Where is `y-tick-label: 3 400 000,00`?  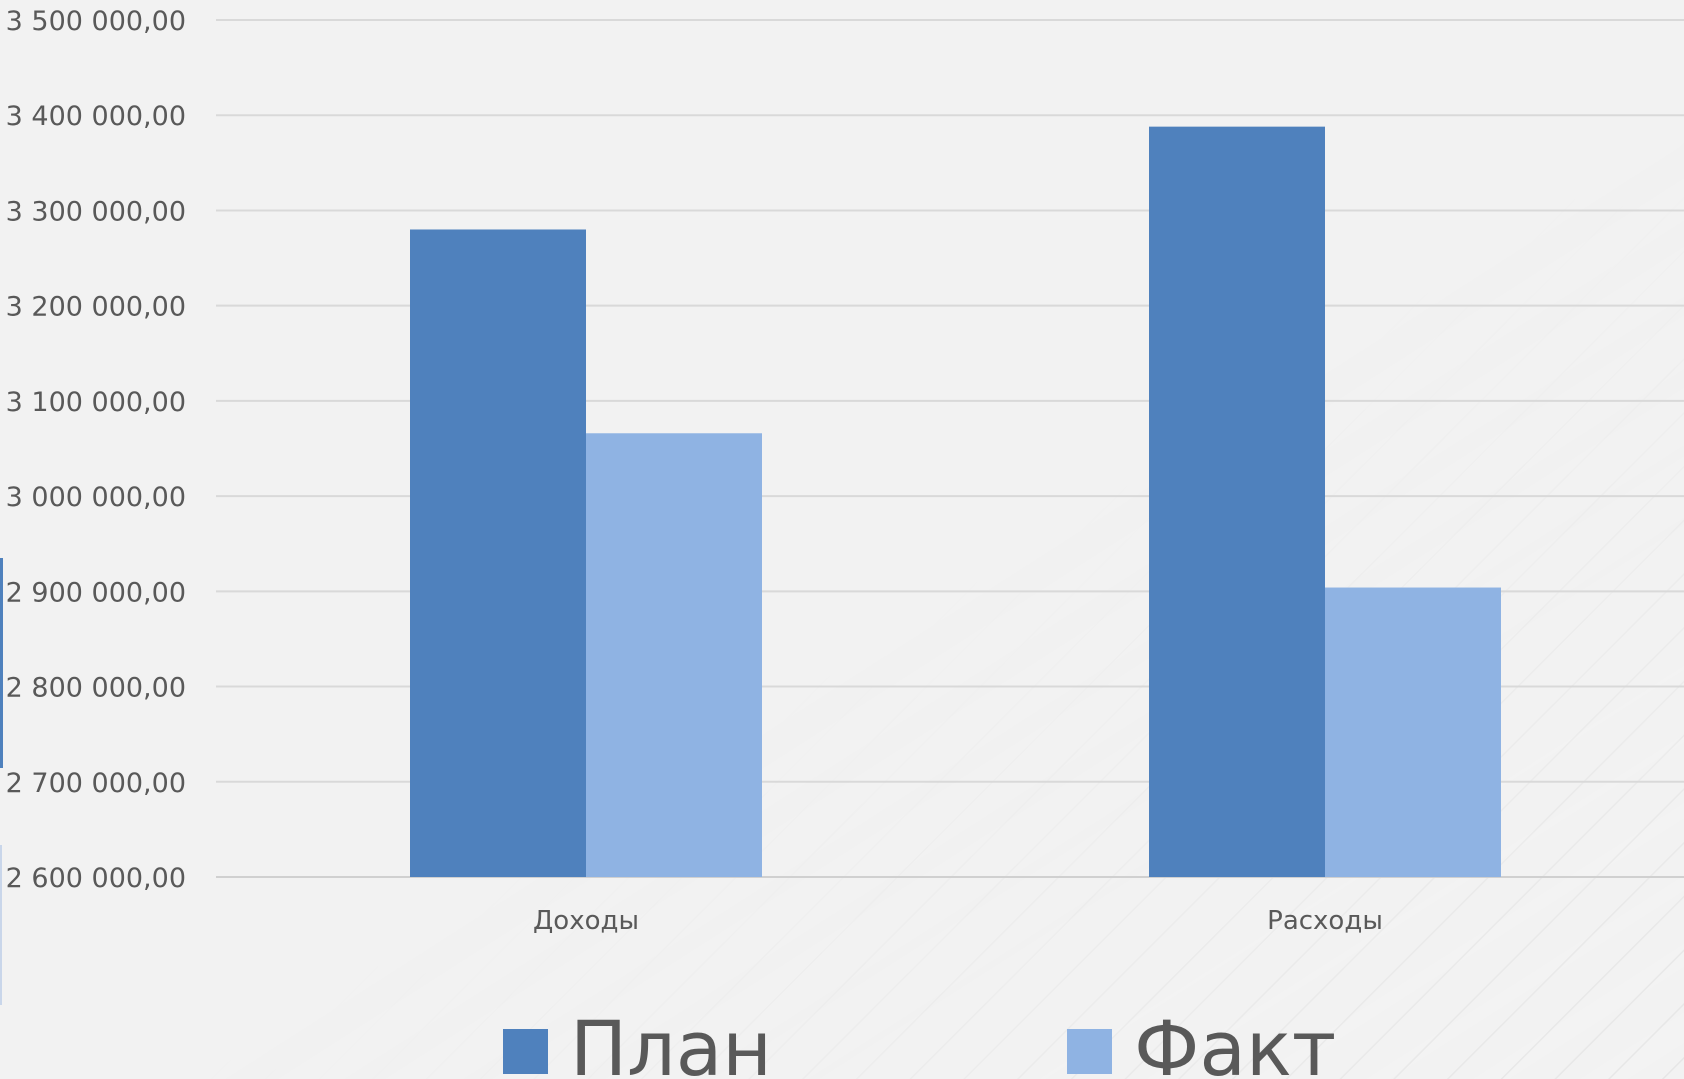
y-tick-label: 3 400 000,00 is located at coordinates (96, 116).